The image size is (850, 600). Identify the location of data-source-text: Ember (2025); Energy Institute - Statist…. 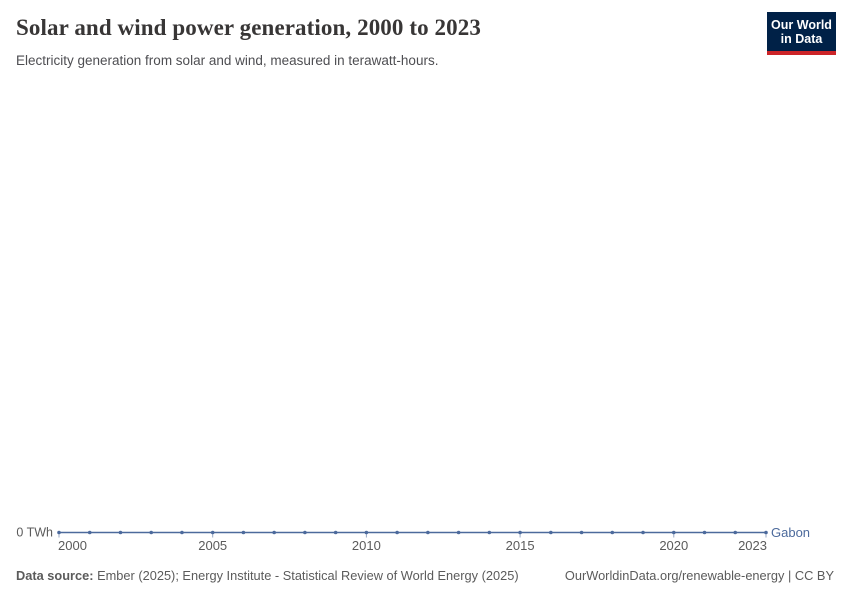
(306, 575).